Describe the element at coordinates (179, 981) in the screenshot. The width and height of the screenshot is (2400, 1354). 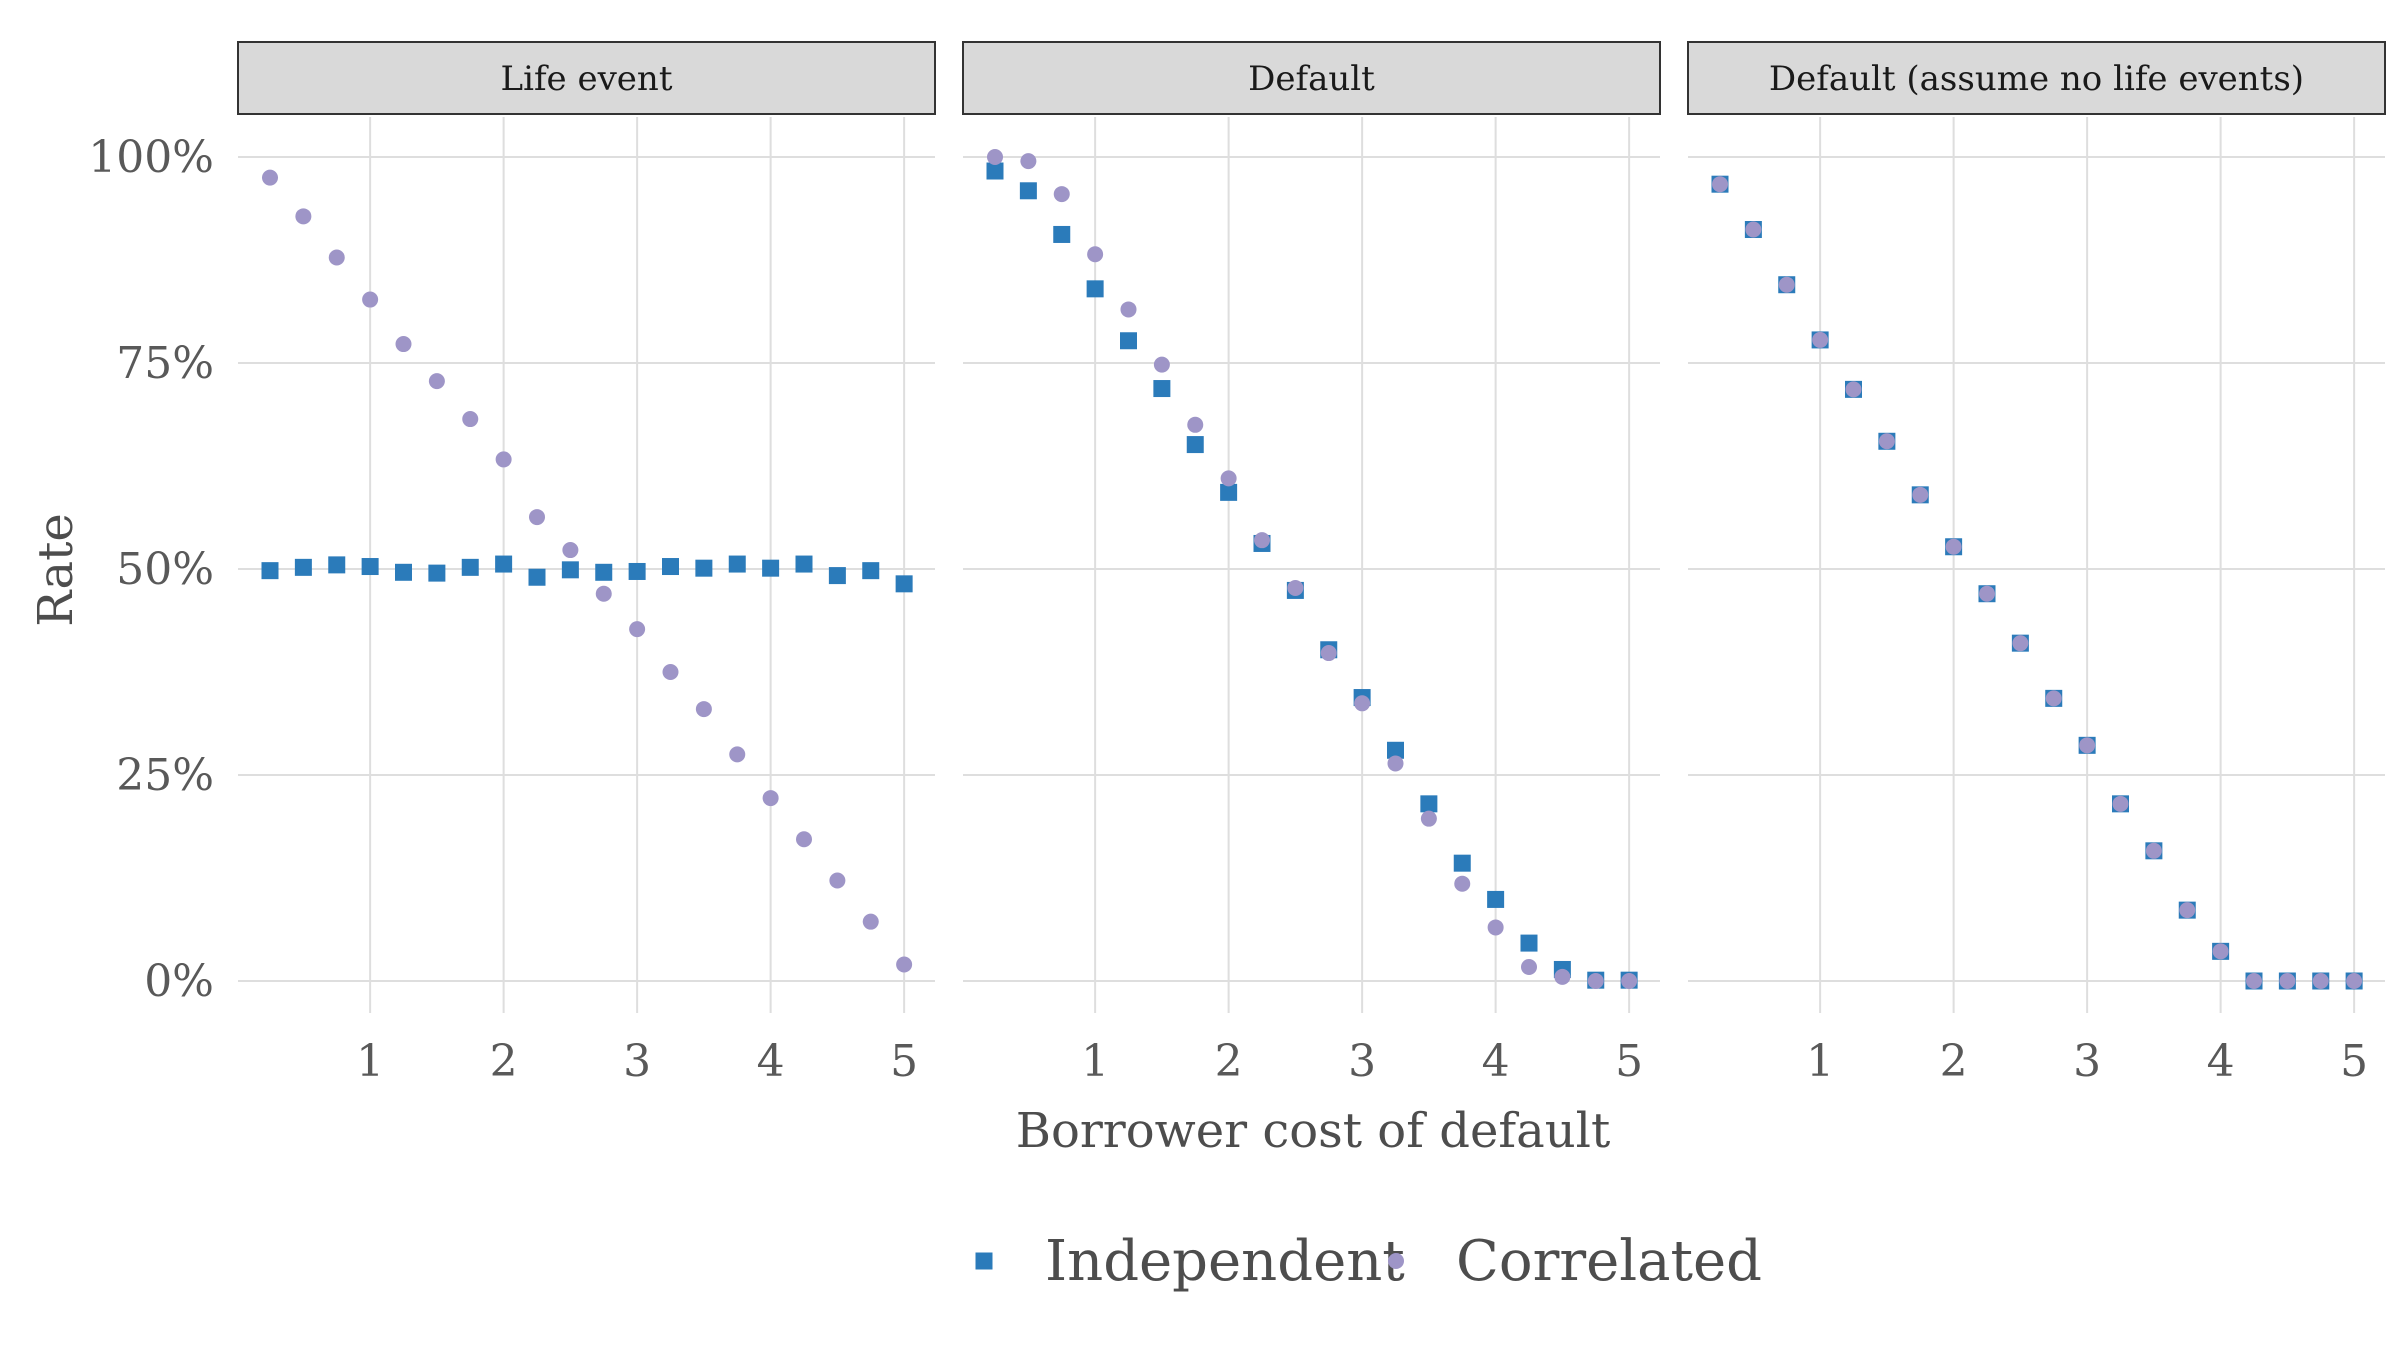
I see `y-tick-label: 0%` at that location.